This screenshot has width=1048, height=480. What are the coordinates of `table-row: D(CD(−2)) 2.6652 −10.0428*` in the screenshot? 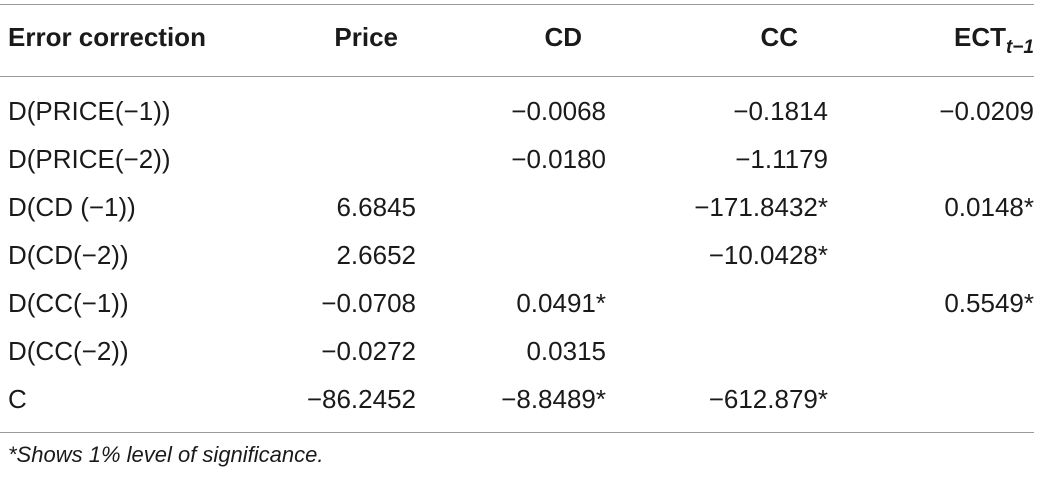 It's located at (517, 256).